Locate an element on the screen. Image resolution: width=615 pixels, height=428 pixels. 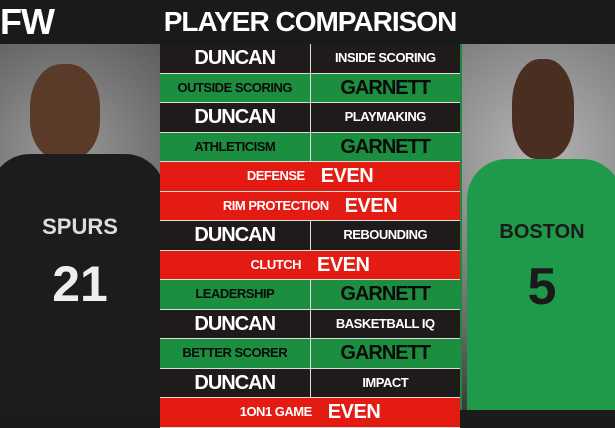
even-cell: 1ON1 GAME EVEN is located at coordinates (310, 412).